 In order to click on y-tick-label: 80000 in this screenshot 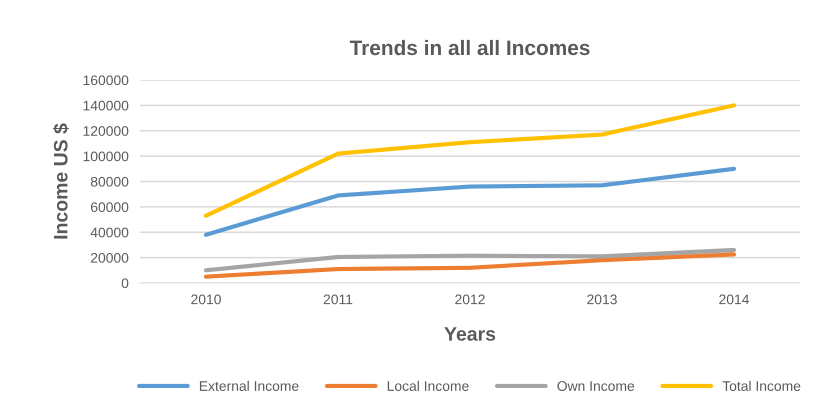, I will do `click(109, 181)`.